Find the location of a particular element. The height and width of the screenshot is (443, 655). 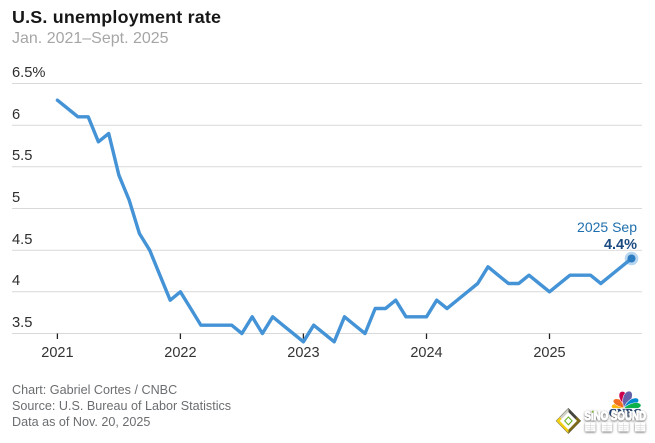

svg-text: CNBC is located at coordinates (625, 414).